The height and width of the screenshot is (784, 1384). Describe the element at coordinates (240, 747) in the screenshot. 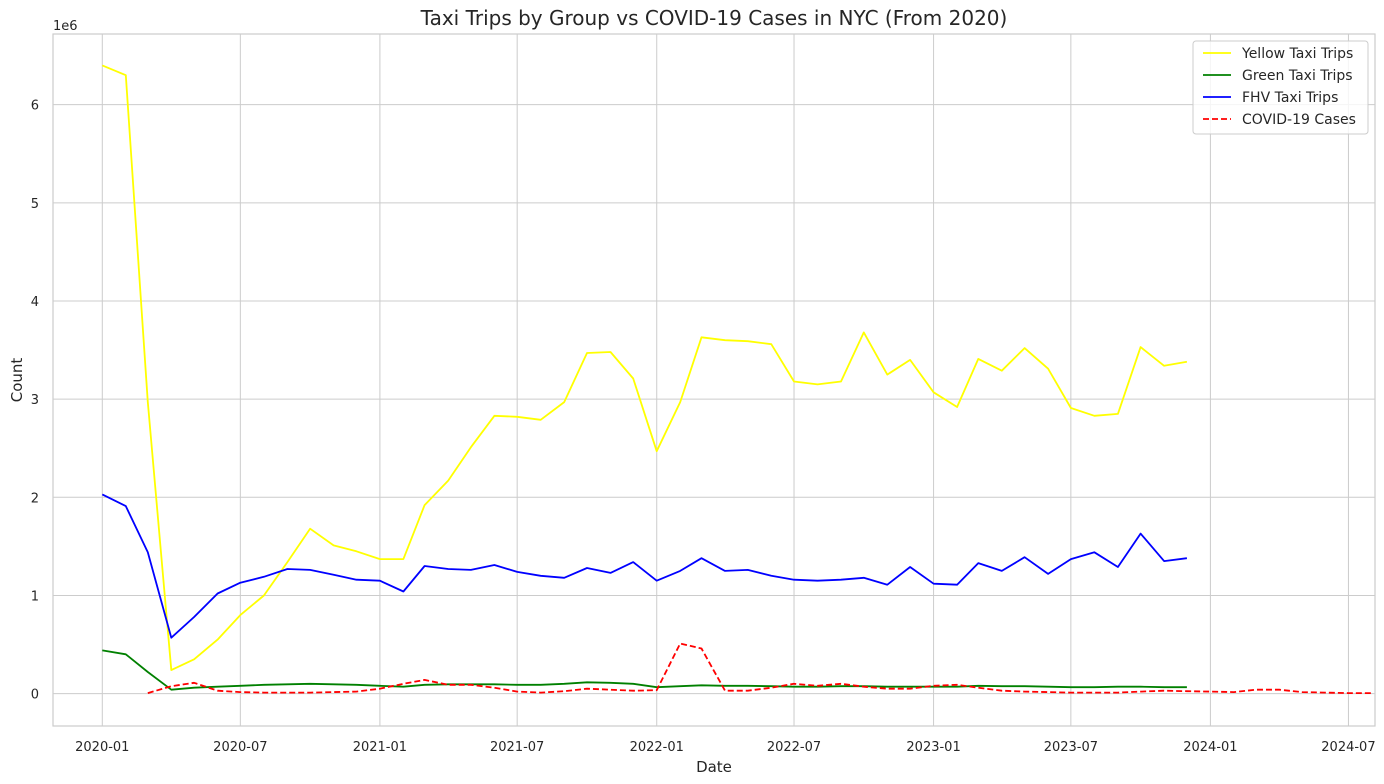

I see `x-tick-label: 2020-07` at that location.